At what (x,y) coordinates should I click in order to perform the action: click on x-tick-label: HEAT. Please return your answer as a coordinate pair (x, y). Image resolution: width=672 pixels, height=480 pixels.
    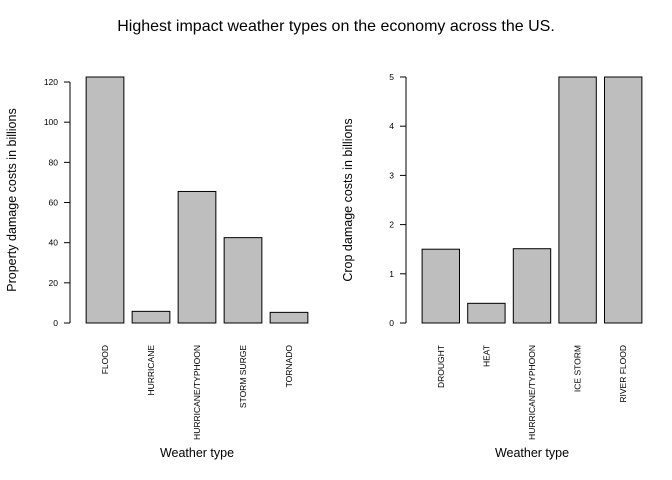
    Looking at the image, I should click on (486, 356).